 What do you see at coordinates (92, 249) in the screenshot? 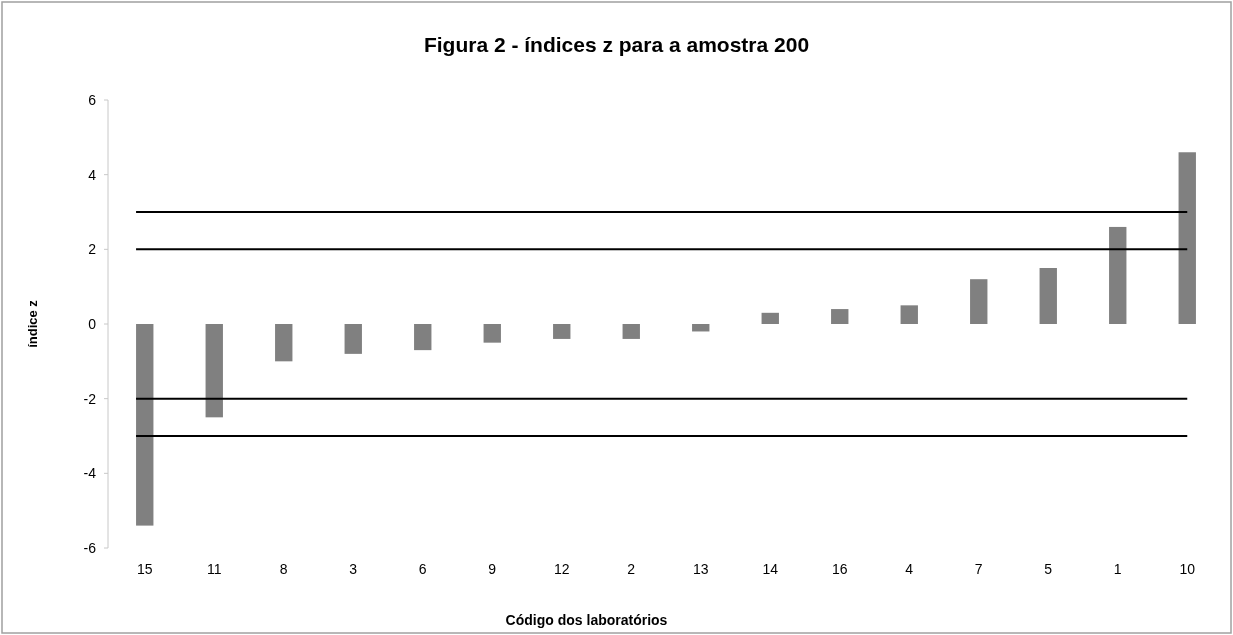
I see `y-tick-label: 2` at bounding box center [92, 249].